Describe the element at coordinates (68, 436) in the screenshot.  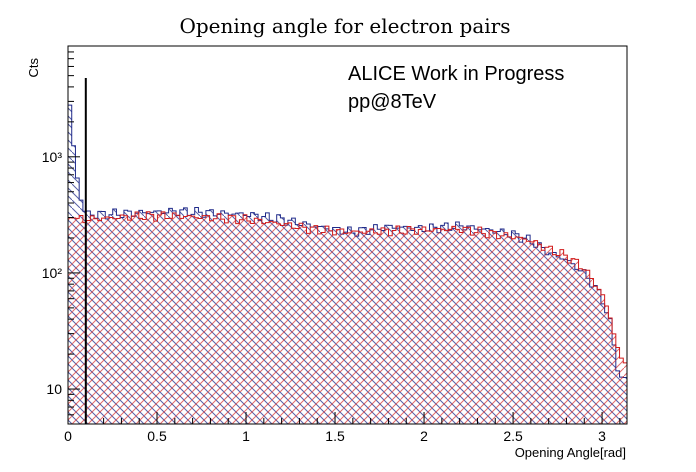
I see `x-tick-label: 0` at that location.